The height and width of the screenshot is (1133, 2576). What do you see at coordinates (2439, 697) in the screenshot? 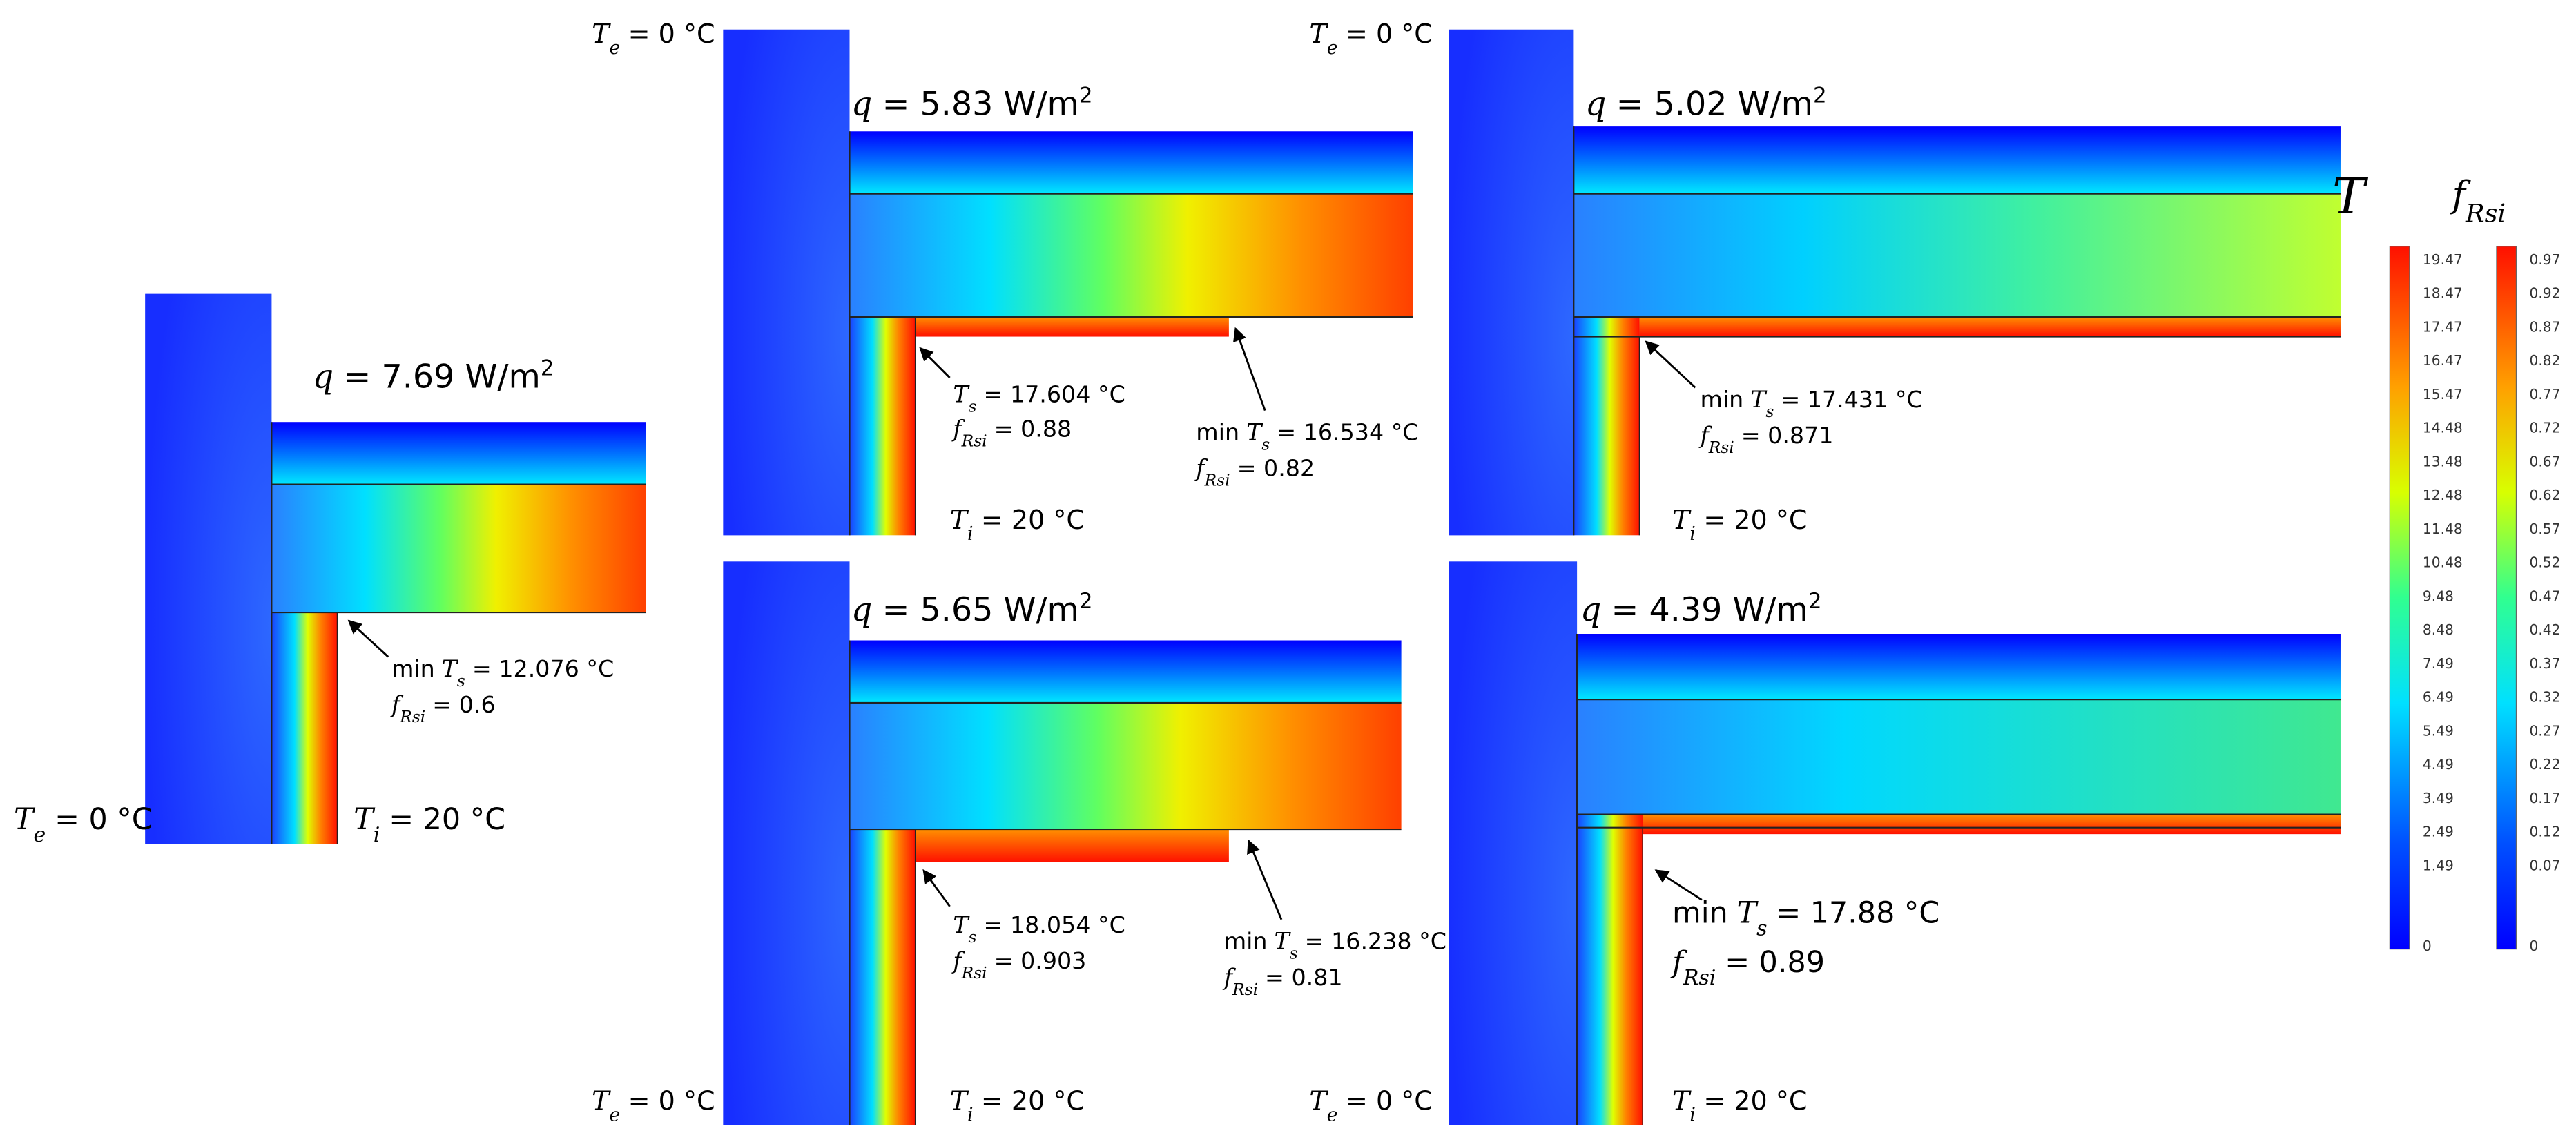
I see `colorbar-tick-label: 6.49` at bounding box center [2439, 697].